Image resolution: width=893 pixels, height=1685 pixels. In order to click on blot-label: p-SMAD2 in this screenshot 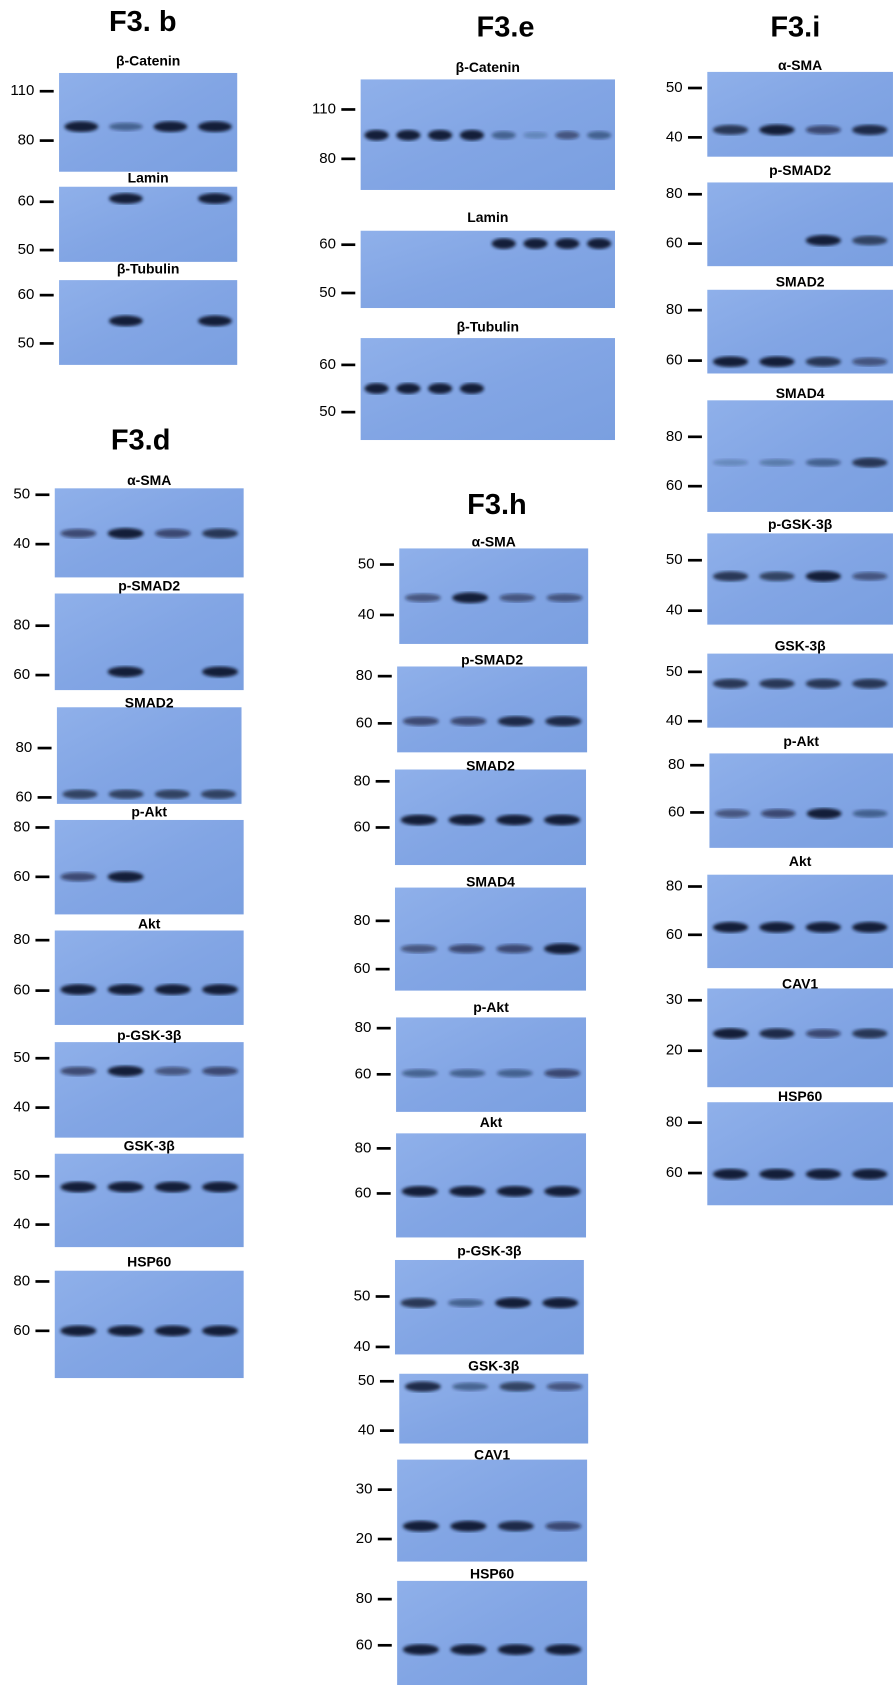, I will do `click(149, 585)`.